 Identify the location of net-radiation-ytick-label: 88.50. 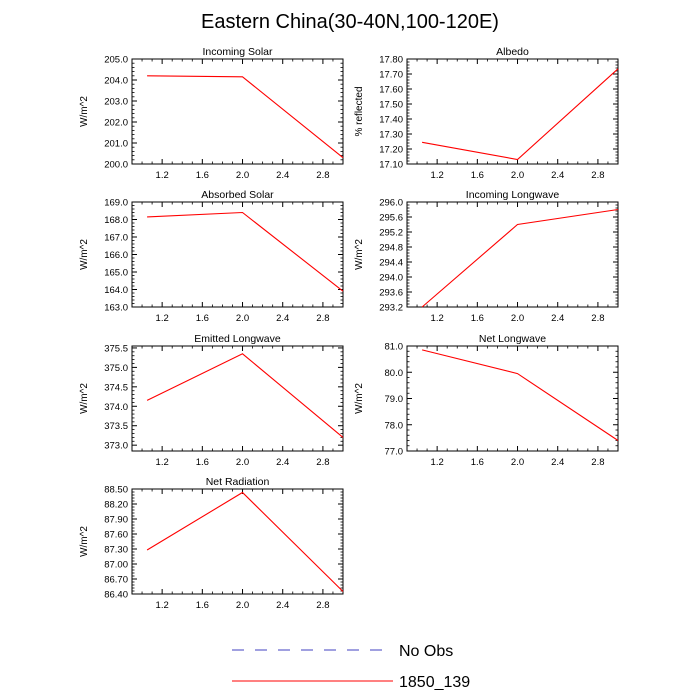
(116, 490).